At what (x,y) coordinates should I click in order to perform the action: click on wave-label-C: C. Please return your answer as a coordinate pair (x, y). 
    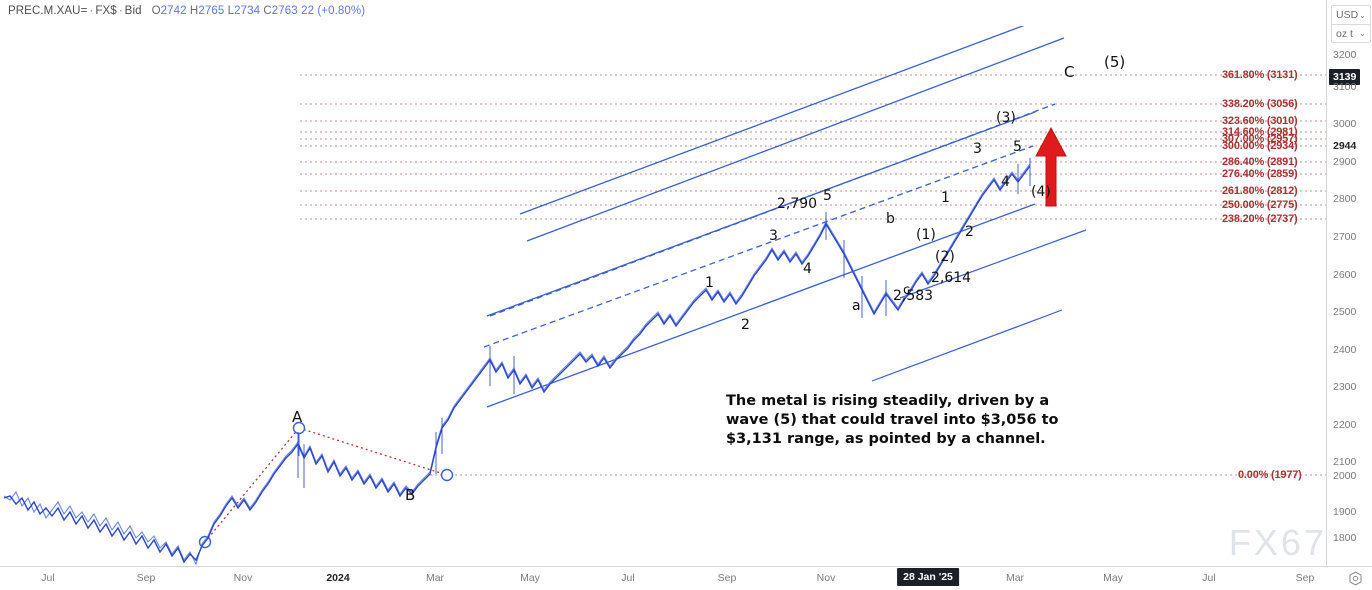
    Looking at the image, I should click on (1069, 72).